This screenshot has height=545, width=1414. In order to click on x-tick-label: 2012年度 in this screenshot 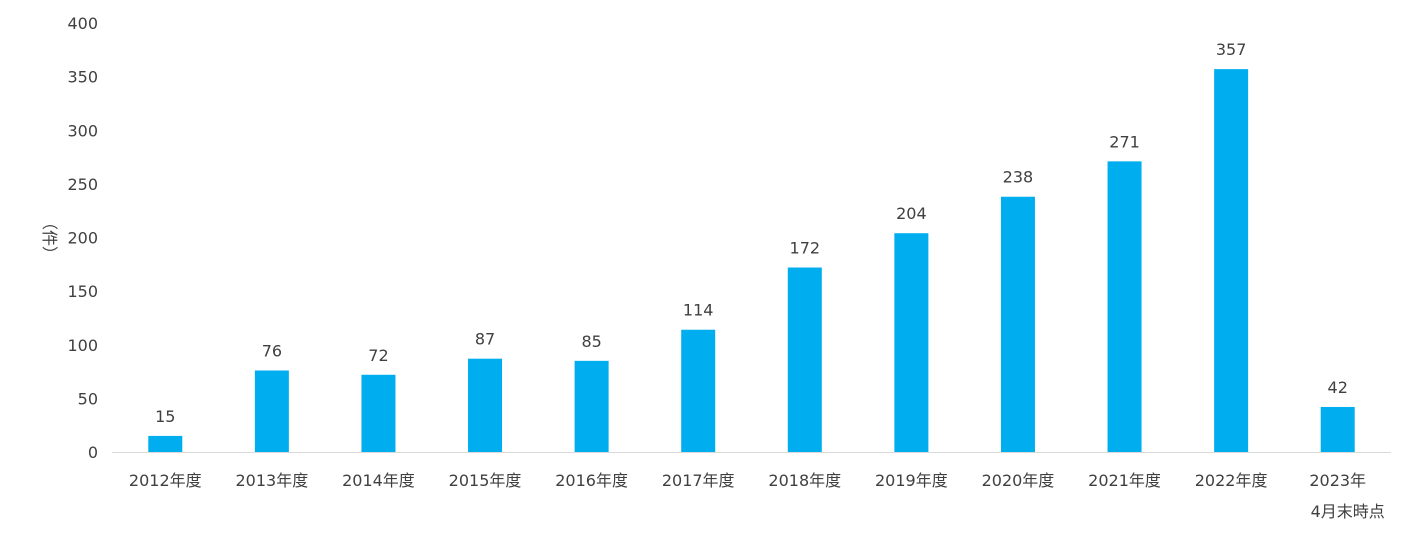, I will do `click(165, 480)`.